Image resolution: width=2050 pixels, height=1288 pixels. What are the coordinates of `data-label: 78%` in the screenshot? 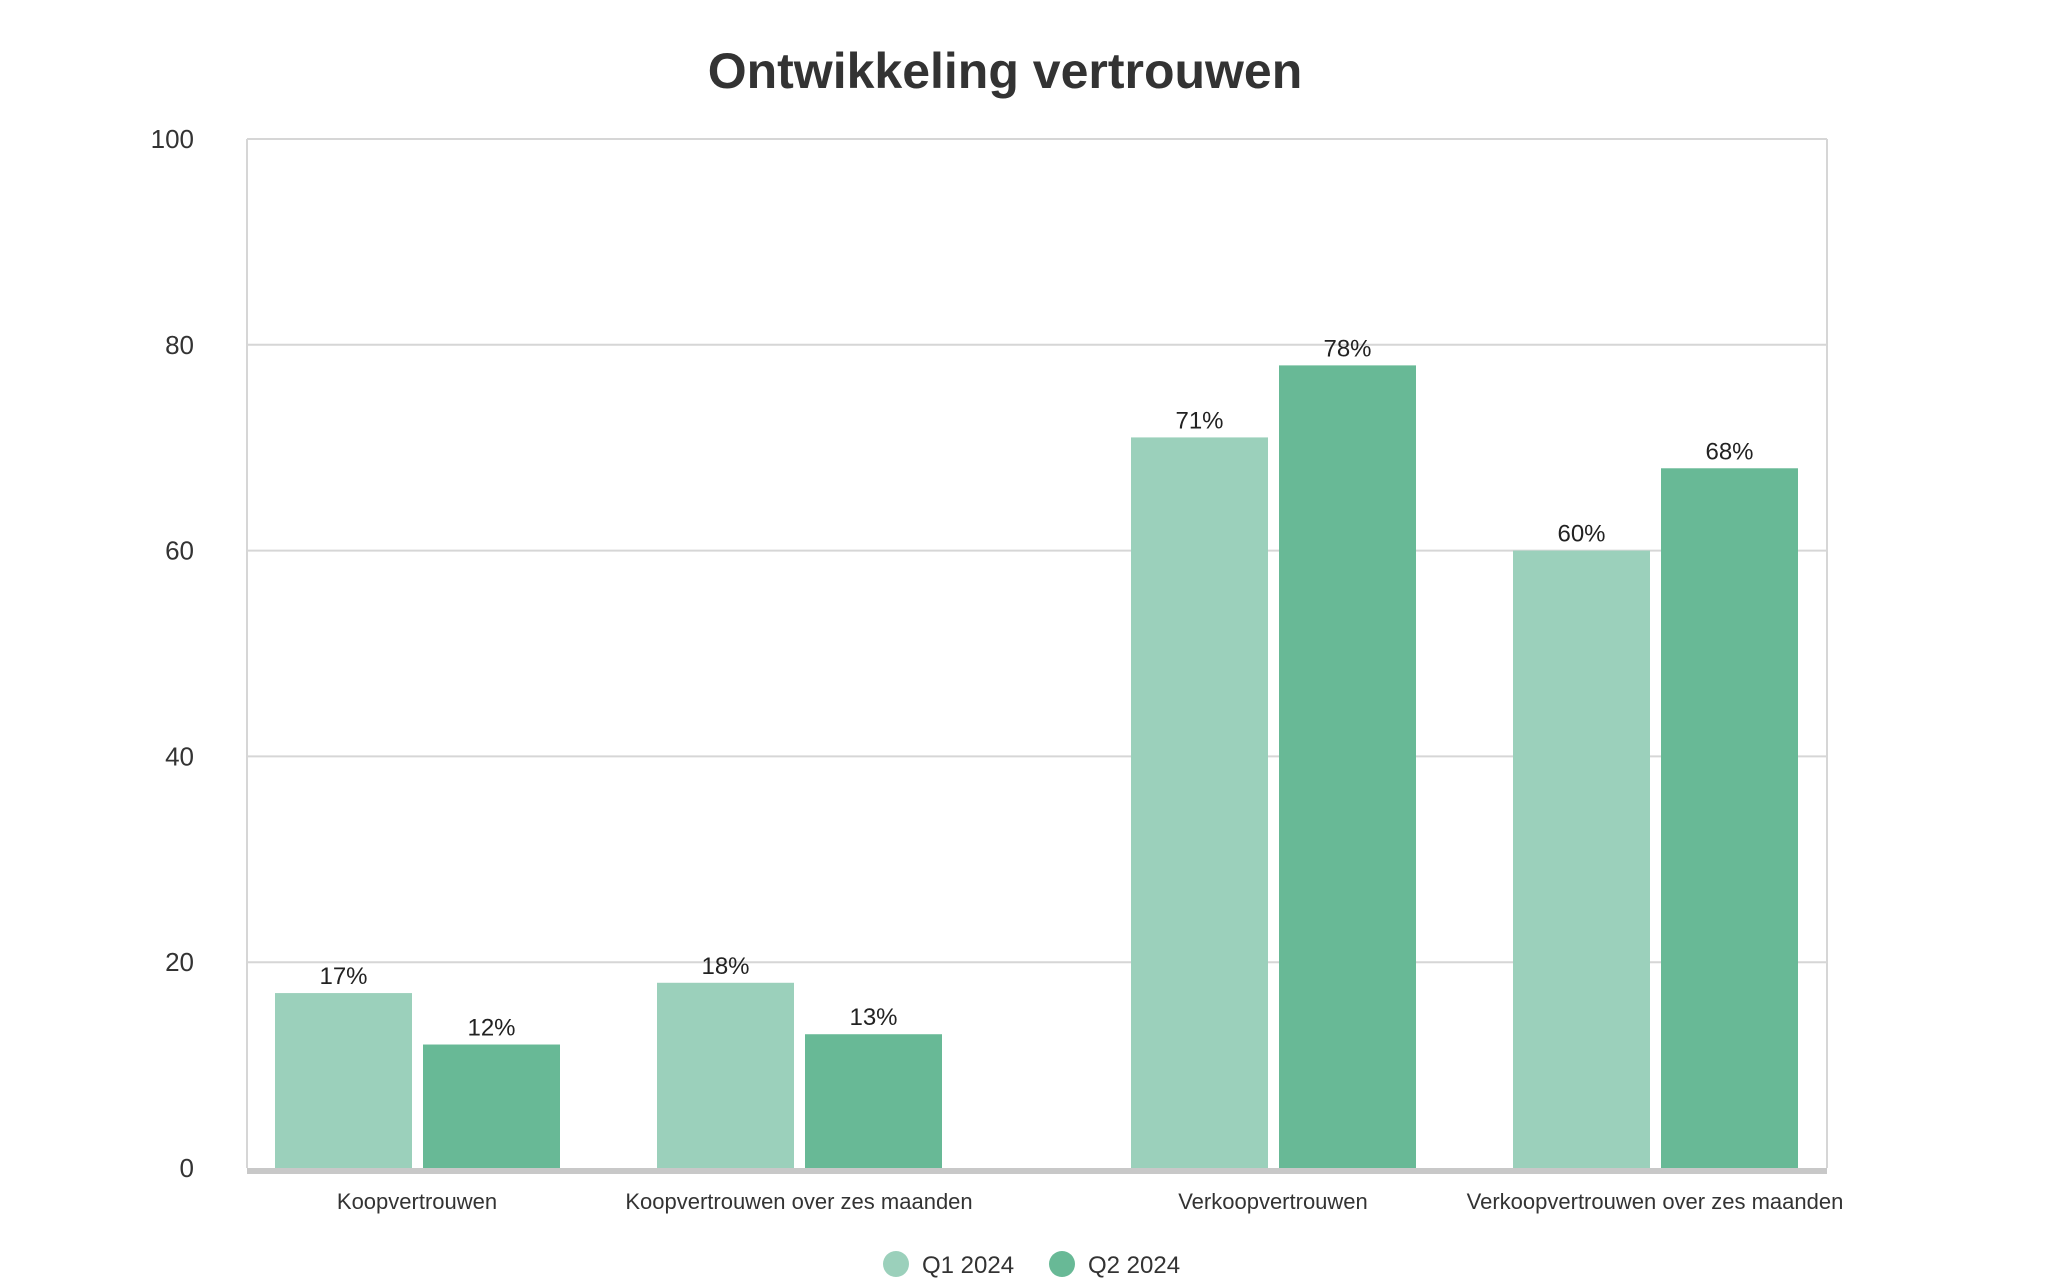 It's located at (1347, 348).